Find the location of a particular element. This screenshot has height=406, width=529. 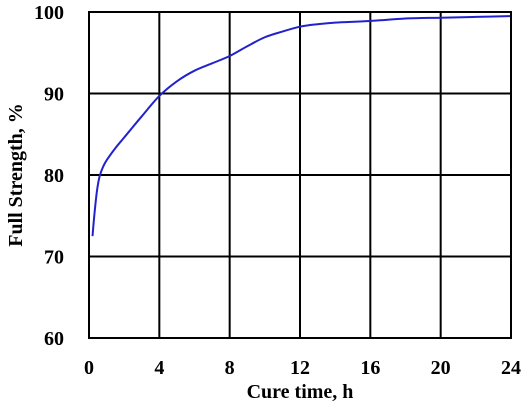

x-tick-label: 16 is located at coordinates (370, 368).